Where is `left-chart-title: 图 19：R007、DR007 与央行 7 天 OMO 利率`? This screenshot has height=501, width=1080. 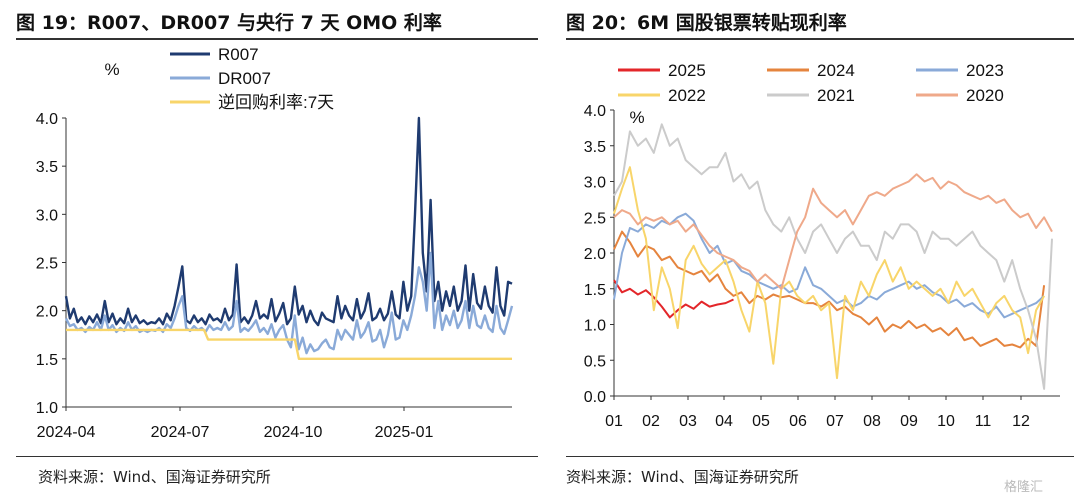
left-chart-title: 图 19：R007、DR007 与央行 7 天 OMO 利率 is located at coordinates (229, 23).